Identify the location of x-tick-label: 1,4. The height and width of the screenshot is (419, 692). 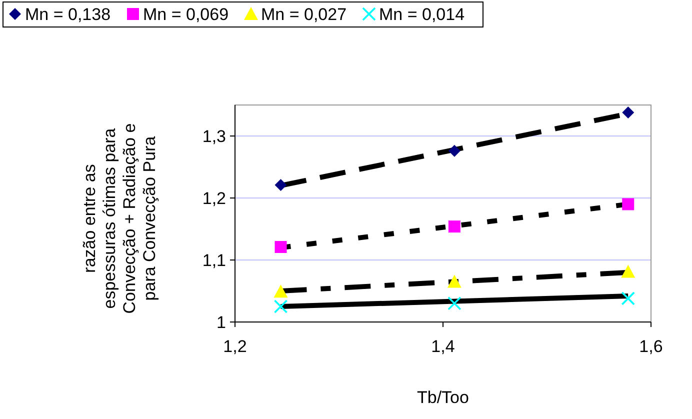
(443, 346).